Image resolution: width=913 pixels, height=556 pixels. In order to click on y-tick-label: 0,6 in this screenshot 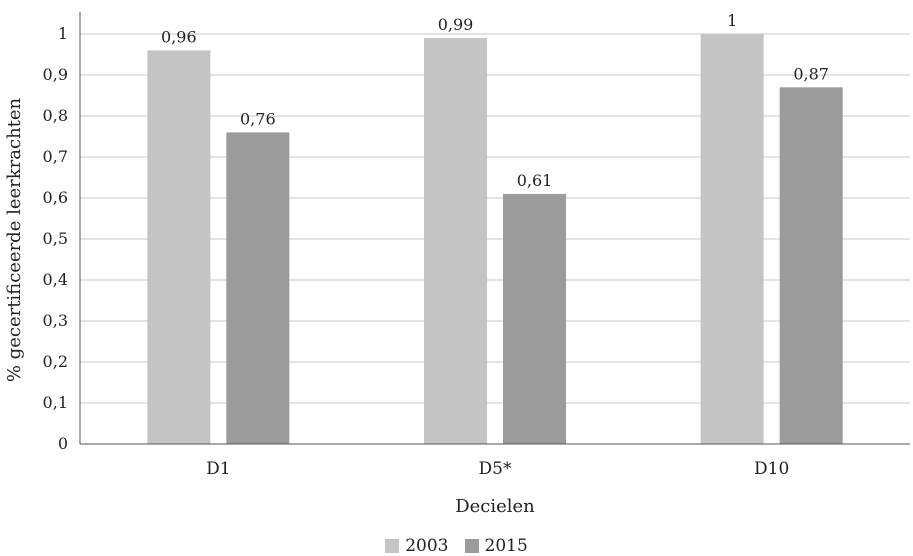, I will do `click(55, 197)`.